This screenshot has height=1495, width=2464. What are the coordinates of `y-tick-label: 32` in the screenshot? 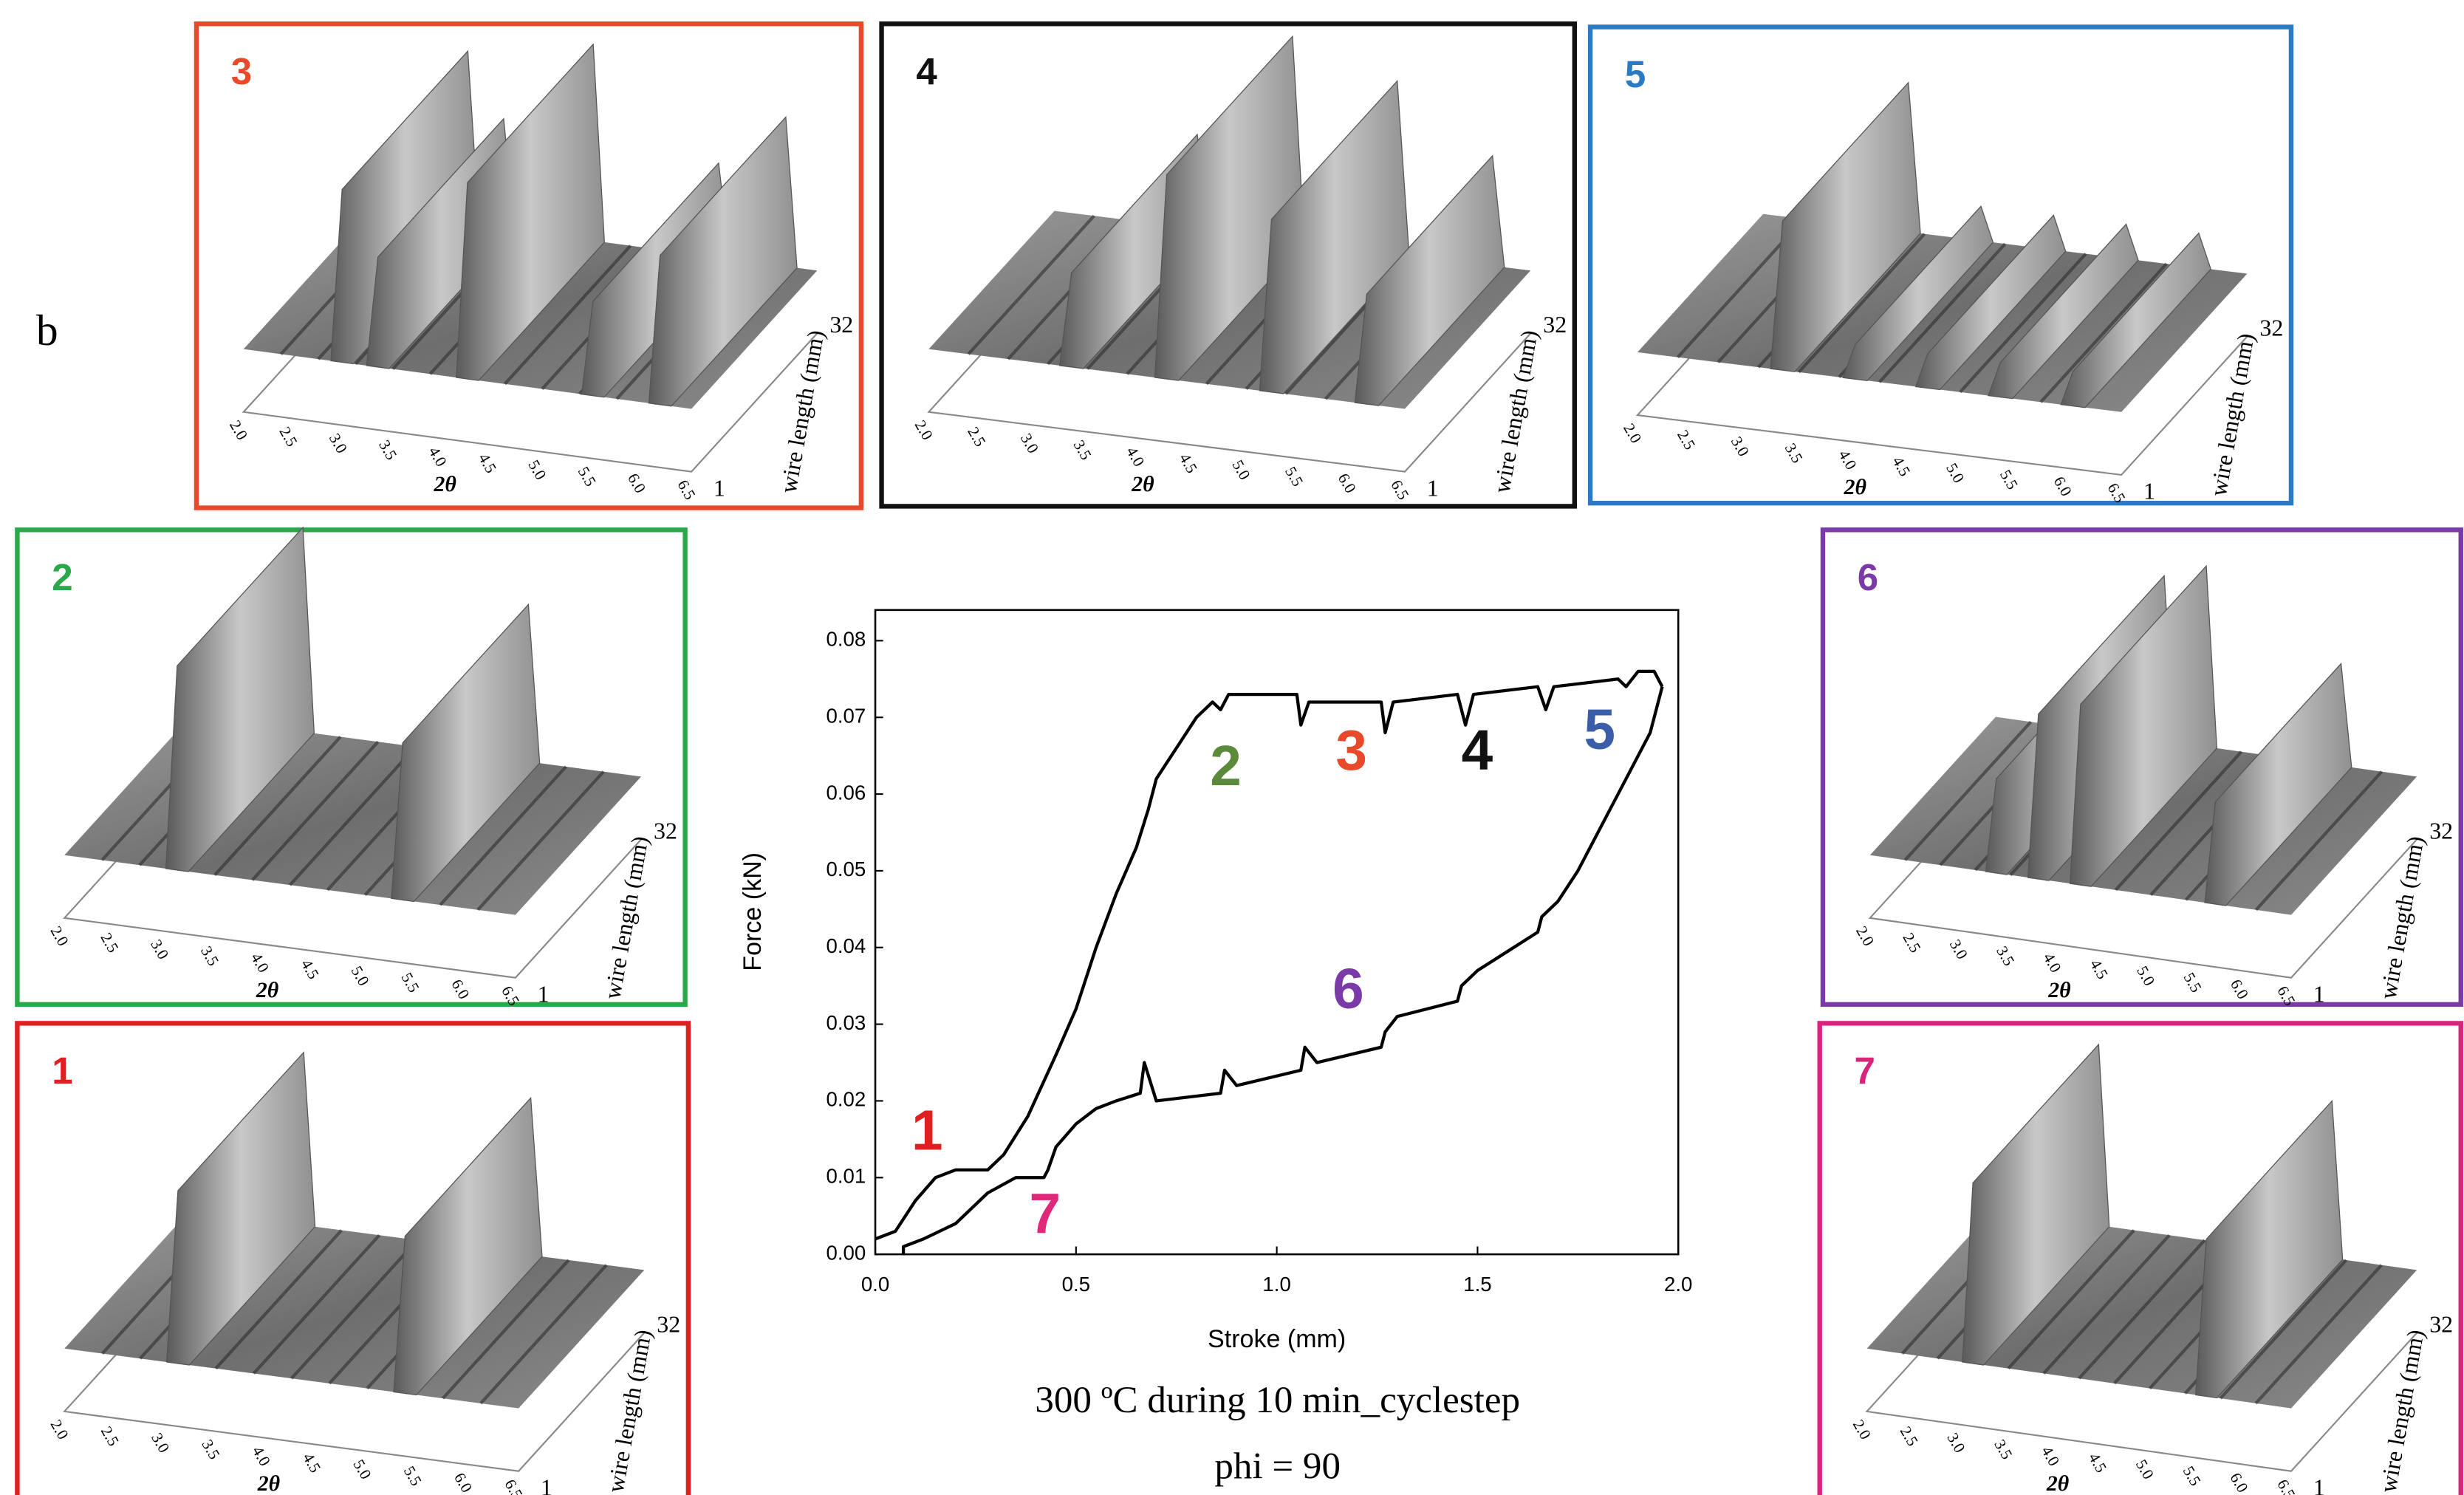 It's located at (841, 325).